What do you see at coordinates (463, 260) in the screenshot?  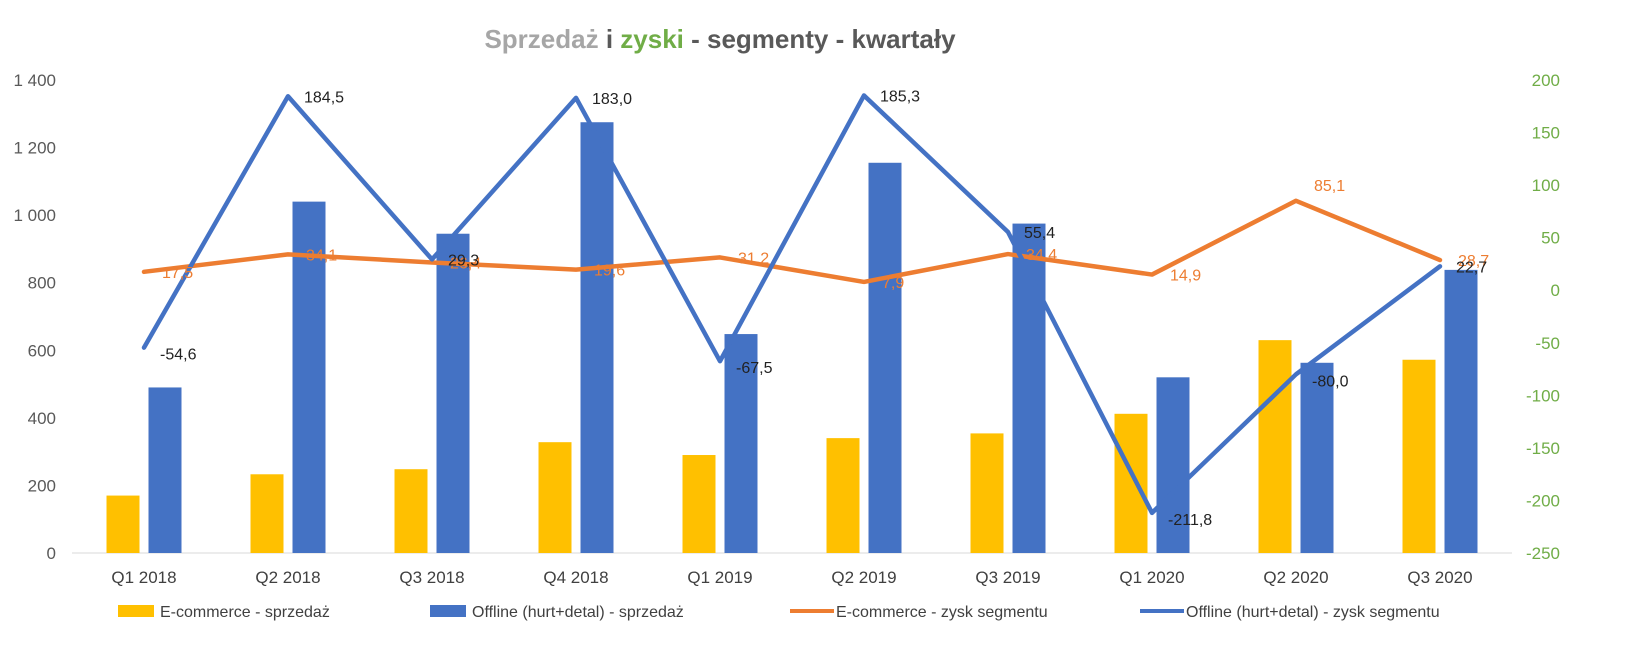 I see `data-label-offline-profit: 29,3` at bounding box center [463, 260].